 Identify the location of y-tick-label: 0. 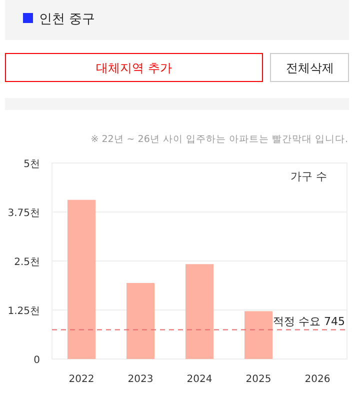
(37, 360).